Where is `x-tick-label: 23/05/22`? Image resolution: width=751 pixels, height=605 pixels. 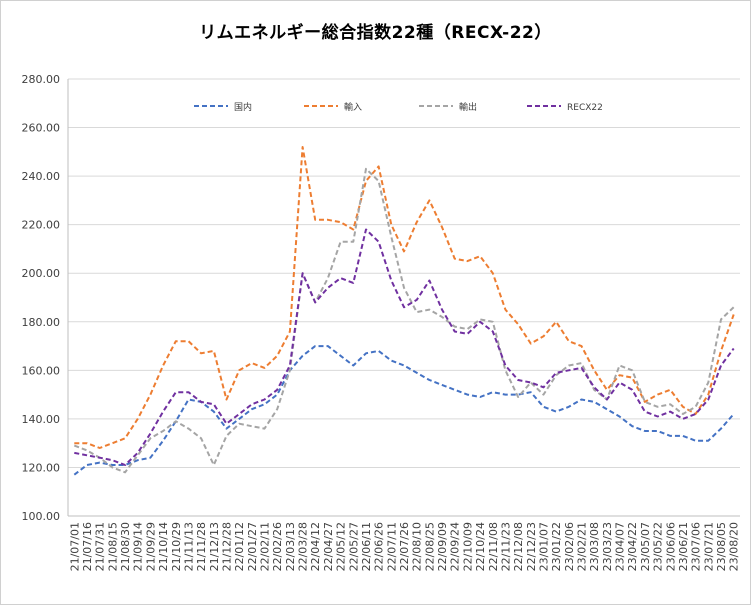 x-tick-label: 23/05/22 is located at coordinates (658, 546).